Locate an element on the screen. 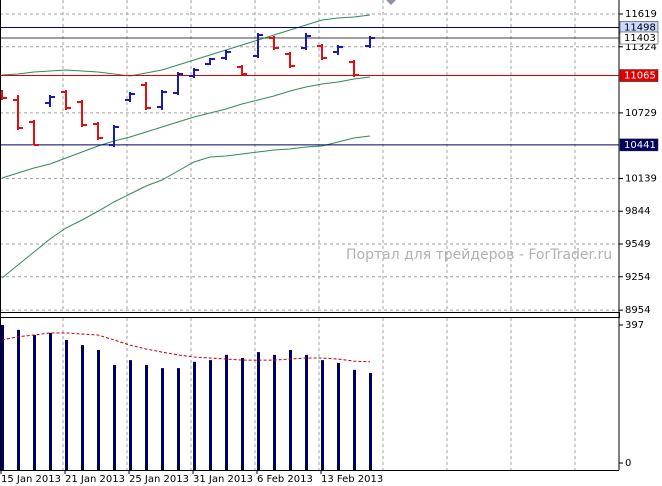 Image resolution: width=662 pixels, height=486 pixels. y-tick-label: 11324 is located at coordinates (641, 47).